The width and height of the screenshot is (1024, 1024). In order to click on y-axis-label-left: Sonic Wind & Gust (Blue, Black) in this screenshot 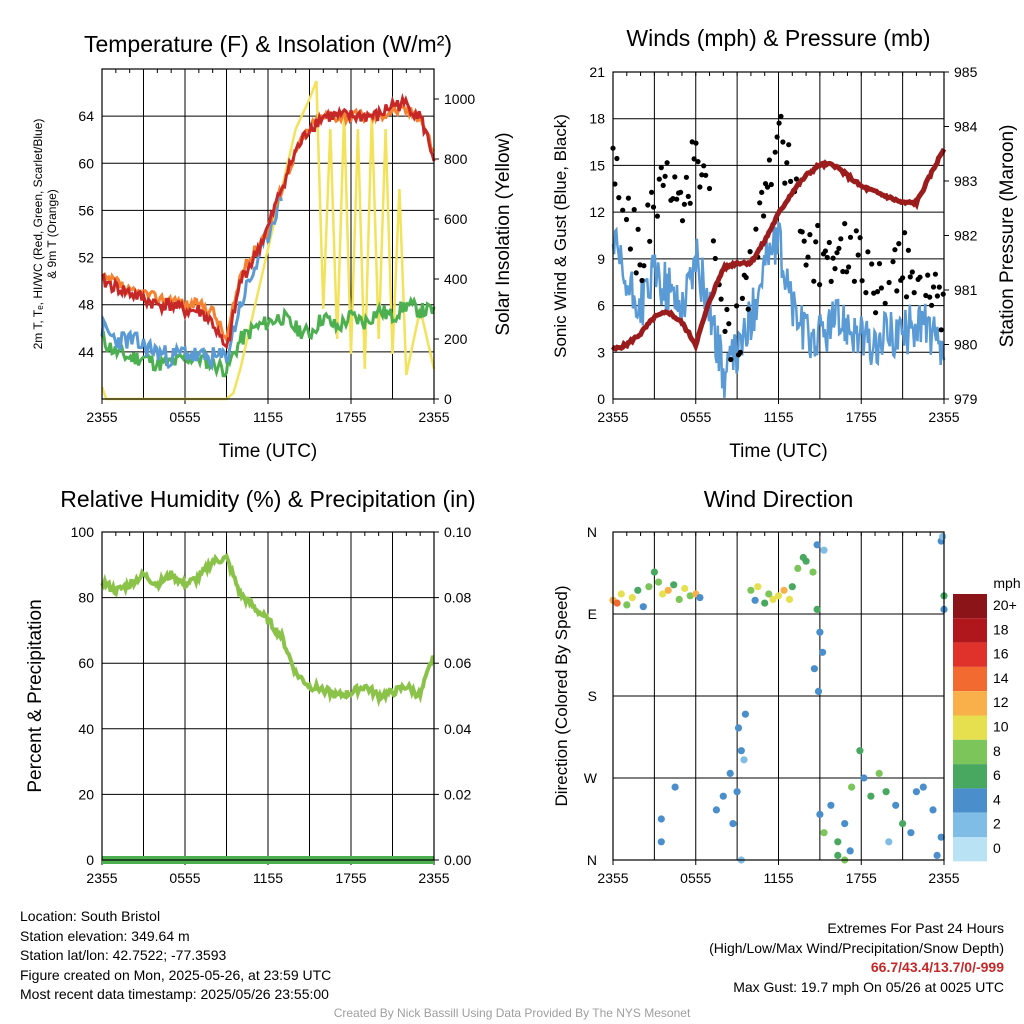, I will do `click(560, 236)`.